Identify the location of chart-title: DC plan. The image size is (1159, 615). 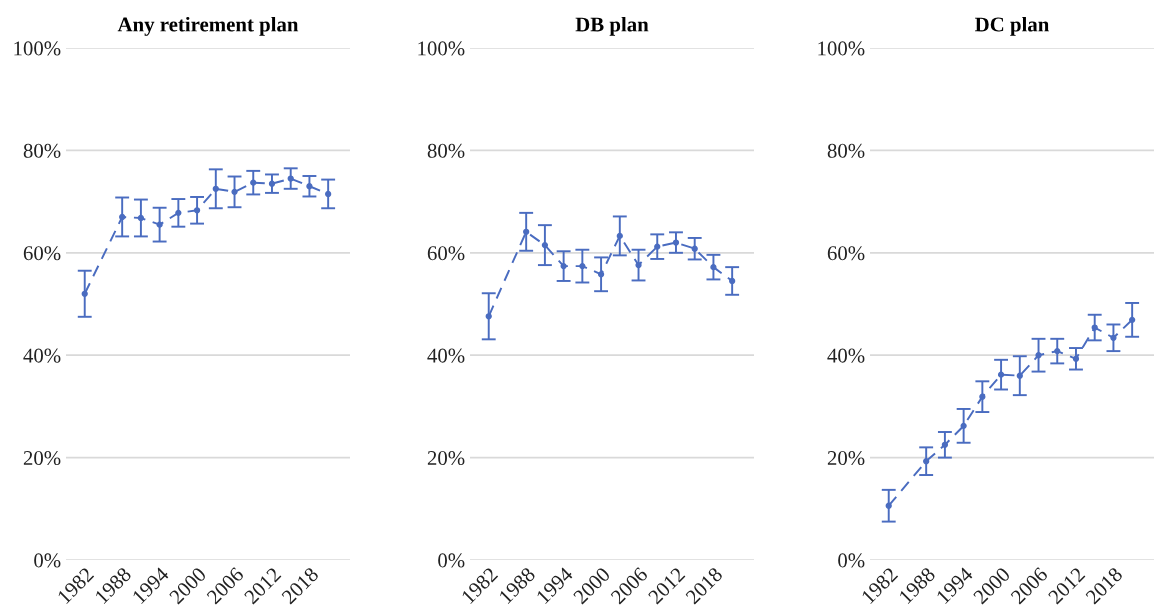
(1012, 26).